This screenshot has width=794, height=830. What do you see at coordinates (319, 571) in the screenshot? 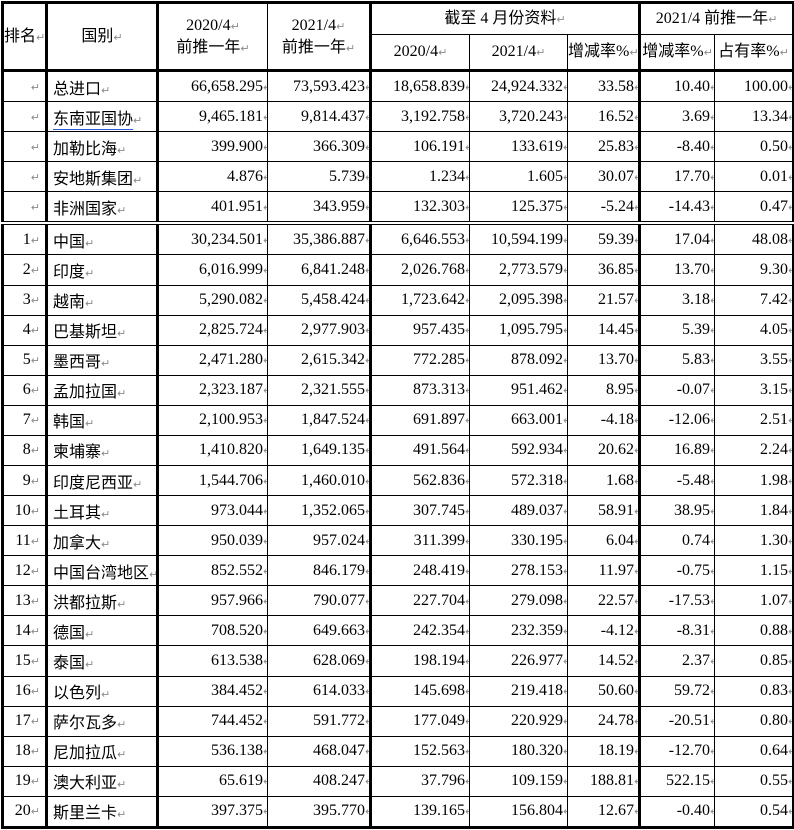
I see `value-cell: 846.179↵` at bounding box center [319, 571].